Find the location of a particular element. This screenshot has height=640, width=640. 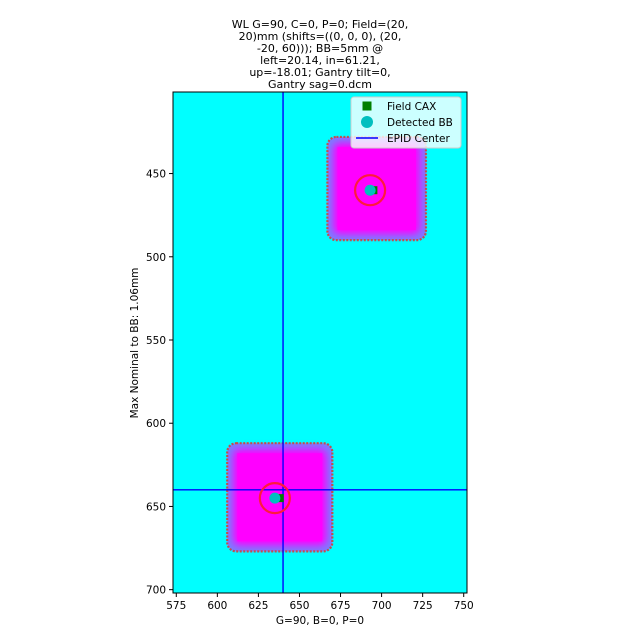

legend-box is located at coordinates (406, 122).